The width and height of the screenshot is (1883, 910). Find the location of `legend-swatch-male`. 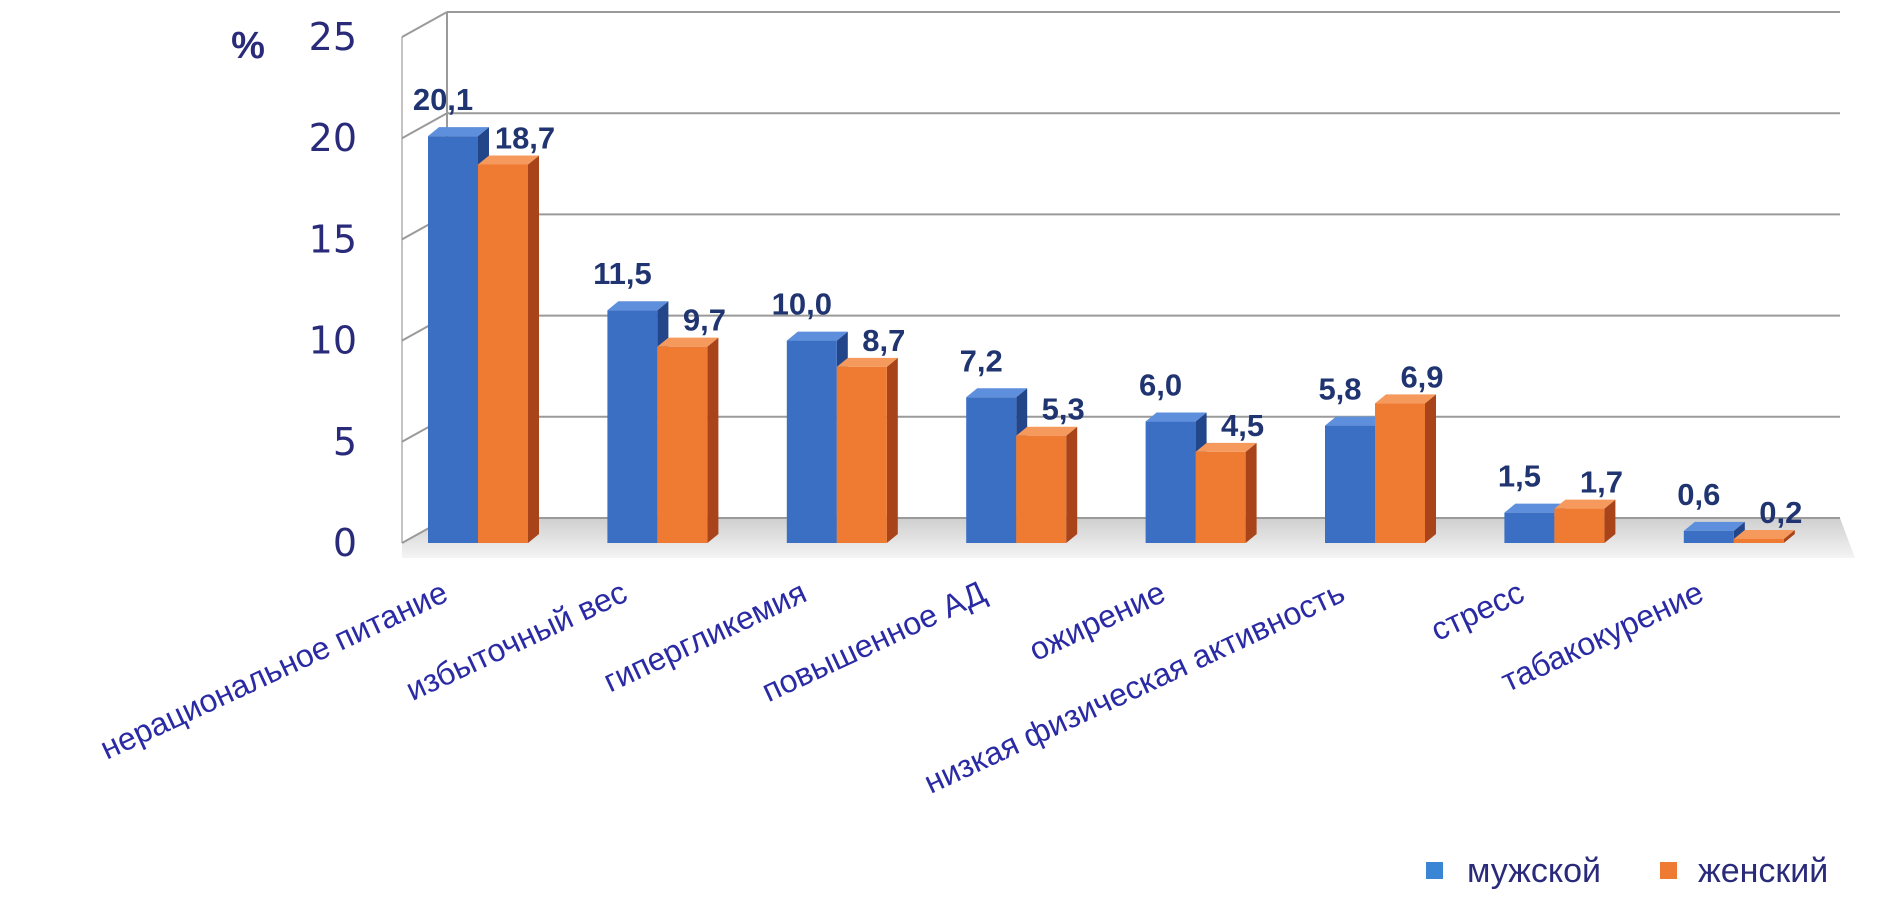

legend-swatch-male is located at coordinates (1434, 870).